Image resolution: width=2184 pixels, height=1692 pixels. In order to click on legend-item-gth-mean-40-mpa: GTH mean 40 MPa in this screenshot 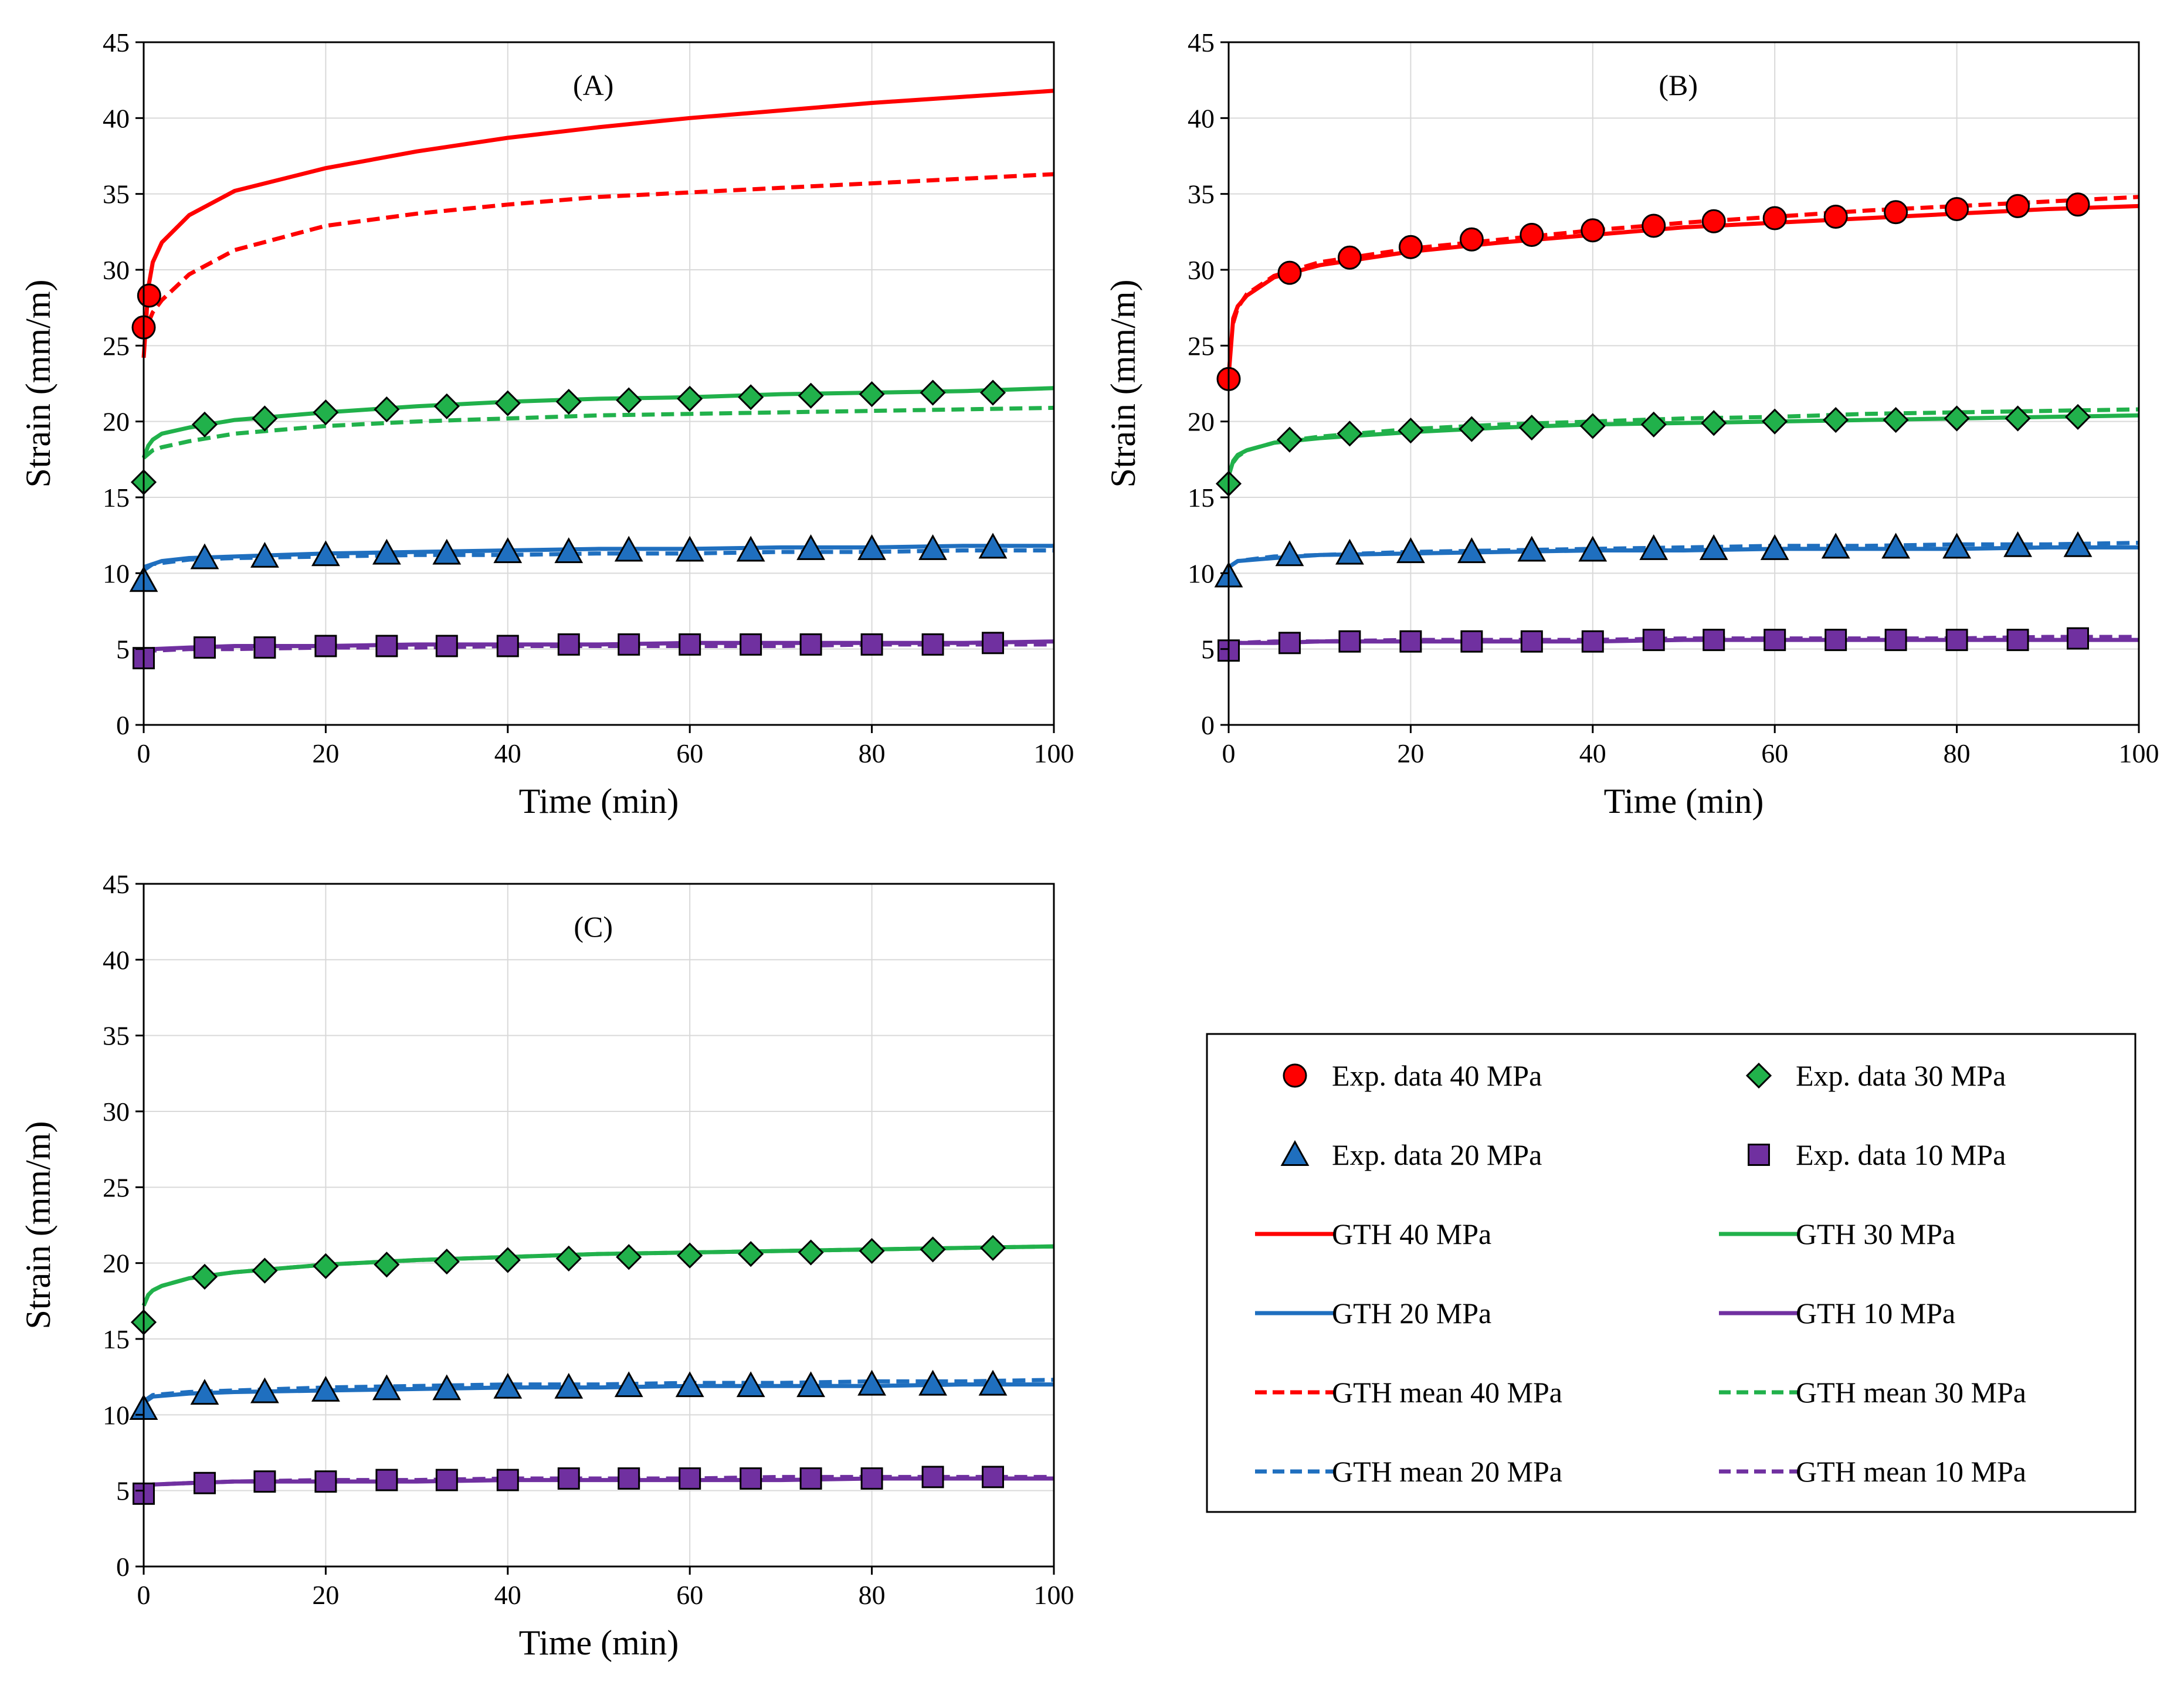, I will do `click(1408, 1392)`.